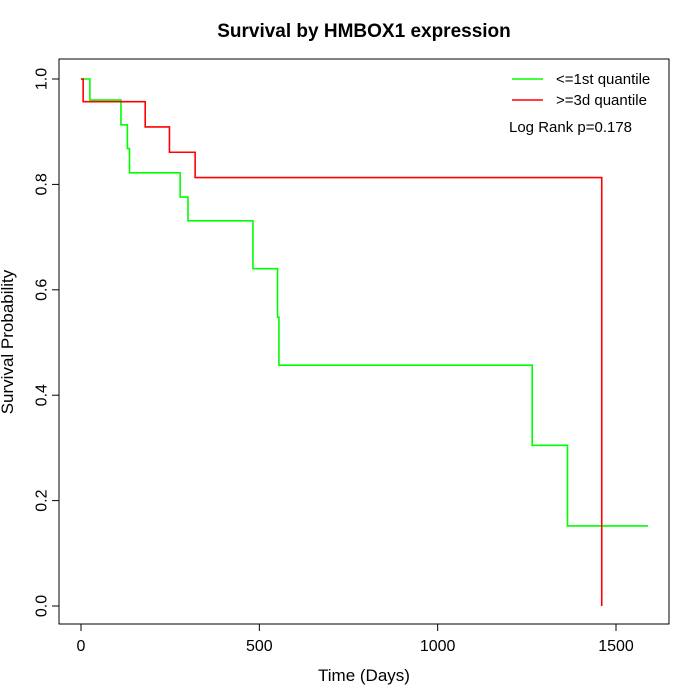  What do you see at coordinates (42, 395) in the screenshot?
I see `y-tick-label: 0.4` at bounding box center [42, 395].